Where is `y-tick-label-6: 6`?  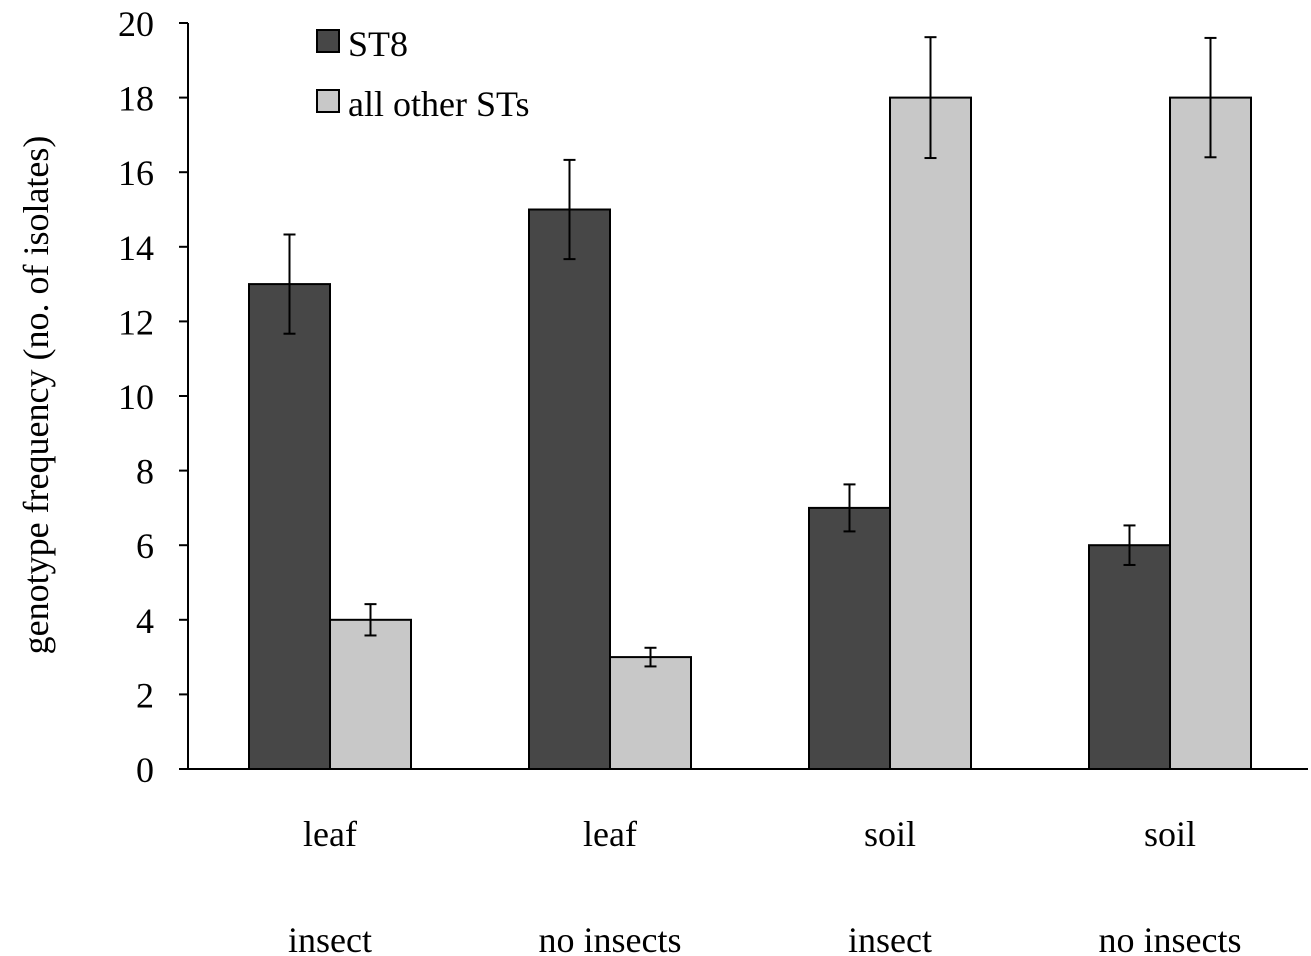 y-tick-label-6: 6 is located at coordinates (145, 546).